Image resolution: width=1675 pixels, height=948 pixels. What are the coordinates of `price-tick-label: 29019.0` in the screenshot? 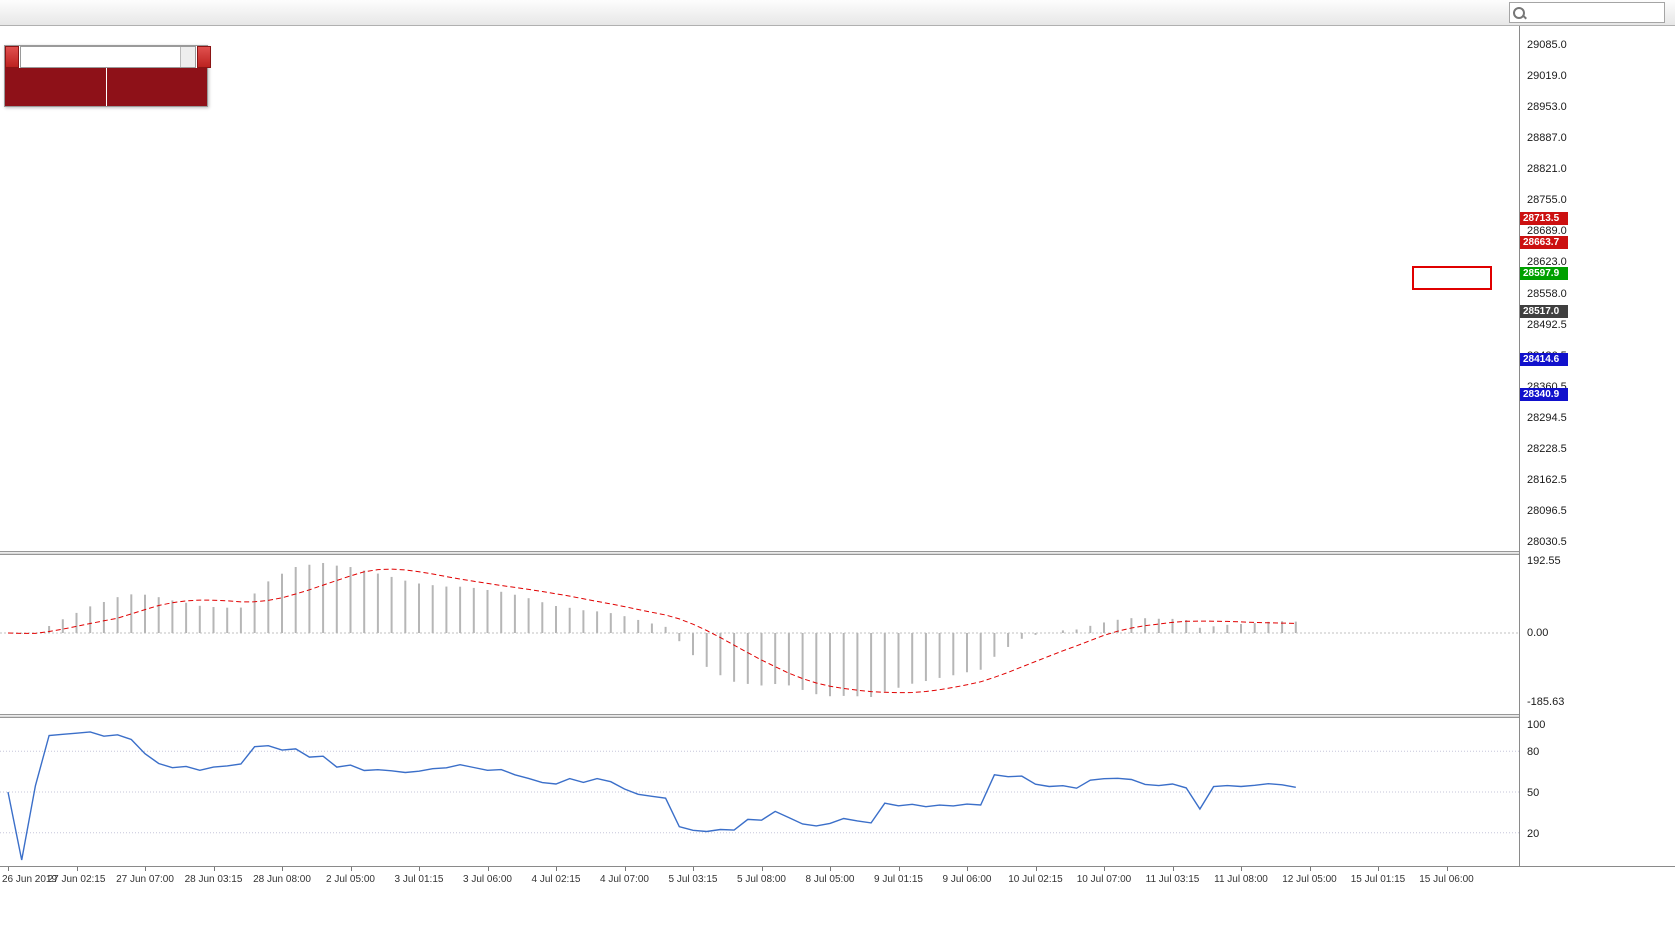 It's located at (1547, 76).